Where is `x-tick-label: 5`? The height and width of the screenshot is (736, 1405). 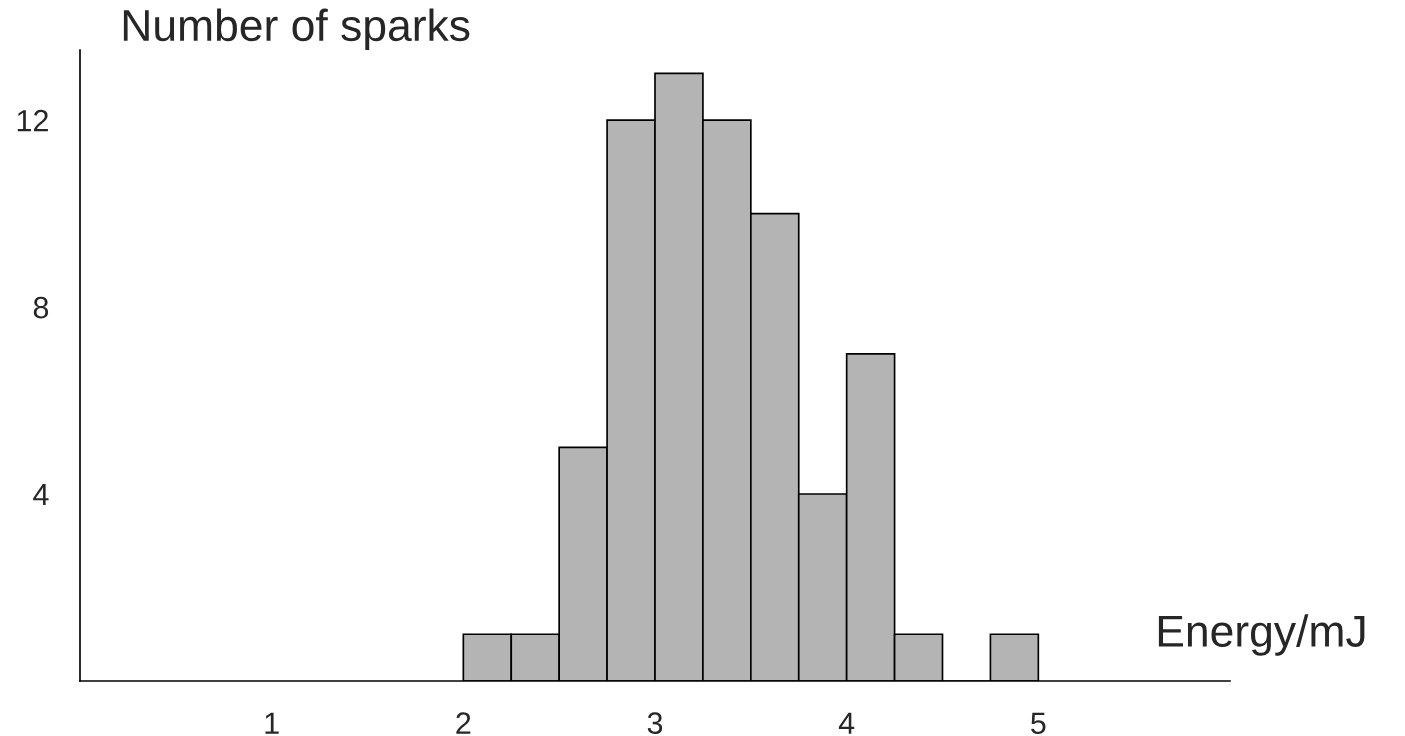 x-tick-label: 5 is located at coordinates (1038, 723).